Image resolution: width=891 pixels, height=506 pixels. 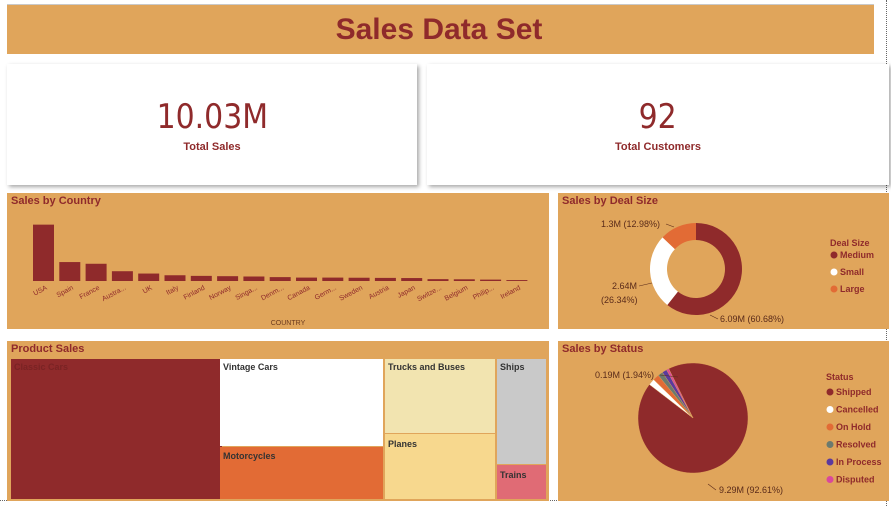 What do you see at coordinates (403, 444) in the screenshot?
I see `treemap-label-planes: Planes` at bounding box center [403, 444].